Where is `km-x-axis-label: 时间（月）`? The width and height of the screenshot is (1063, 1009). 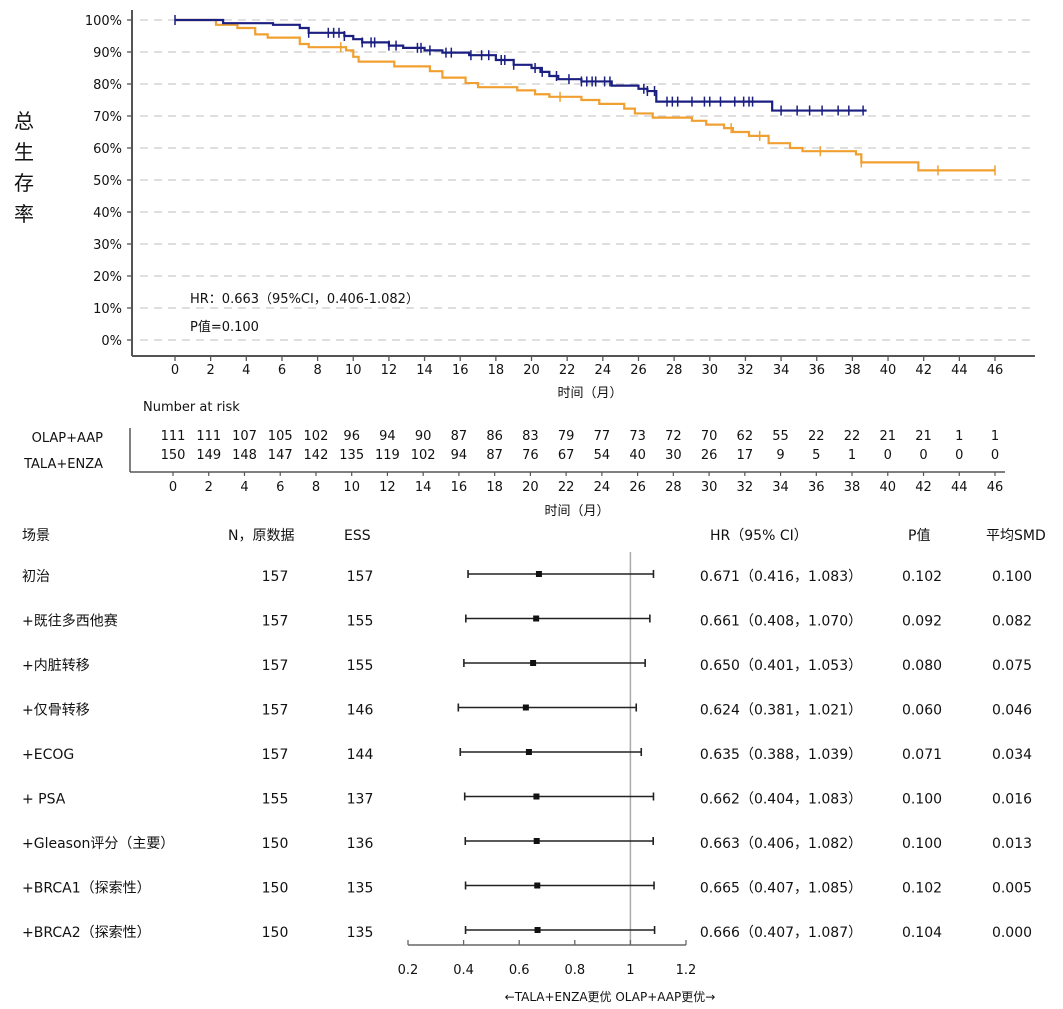
km-x-axis-label: 时间（月） is located at coordinates (589, 393).